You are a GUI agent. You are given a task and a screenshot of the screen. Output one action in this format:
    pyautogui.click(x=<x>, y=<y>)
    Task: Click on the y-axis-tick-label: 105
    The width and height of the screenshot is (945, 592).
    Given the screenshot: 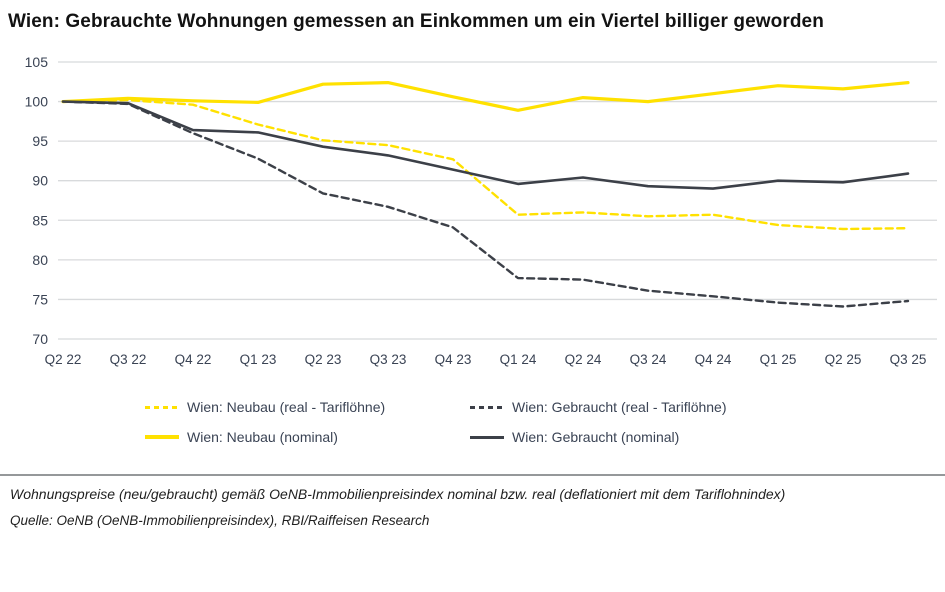 What is the action you would take?
    pyautogui.click(x=37, y=62)
    